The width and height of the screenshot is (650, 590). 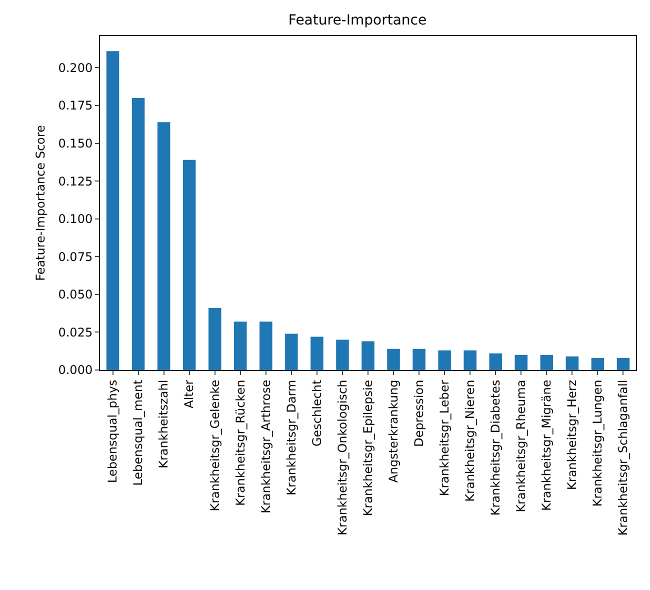 I want to click on y-tick-label: 0.125, so click(x=75, y=181).